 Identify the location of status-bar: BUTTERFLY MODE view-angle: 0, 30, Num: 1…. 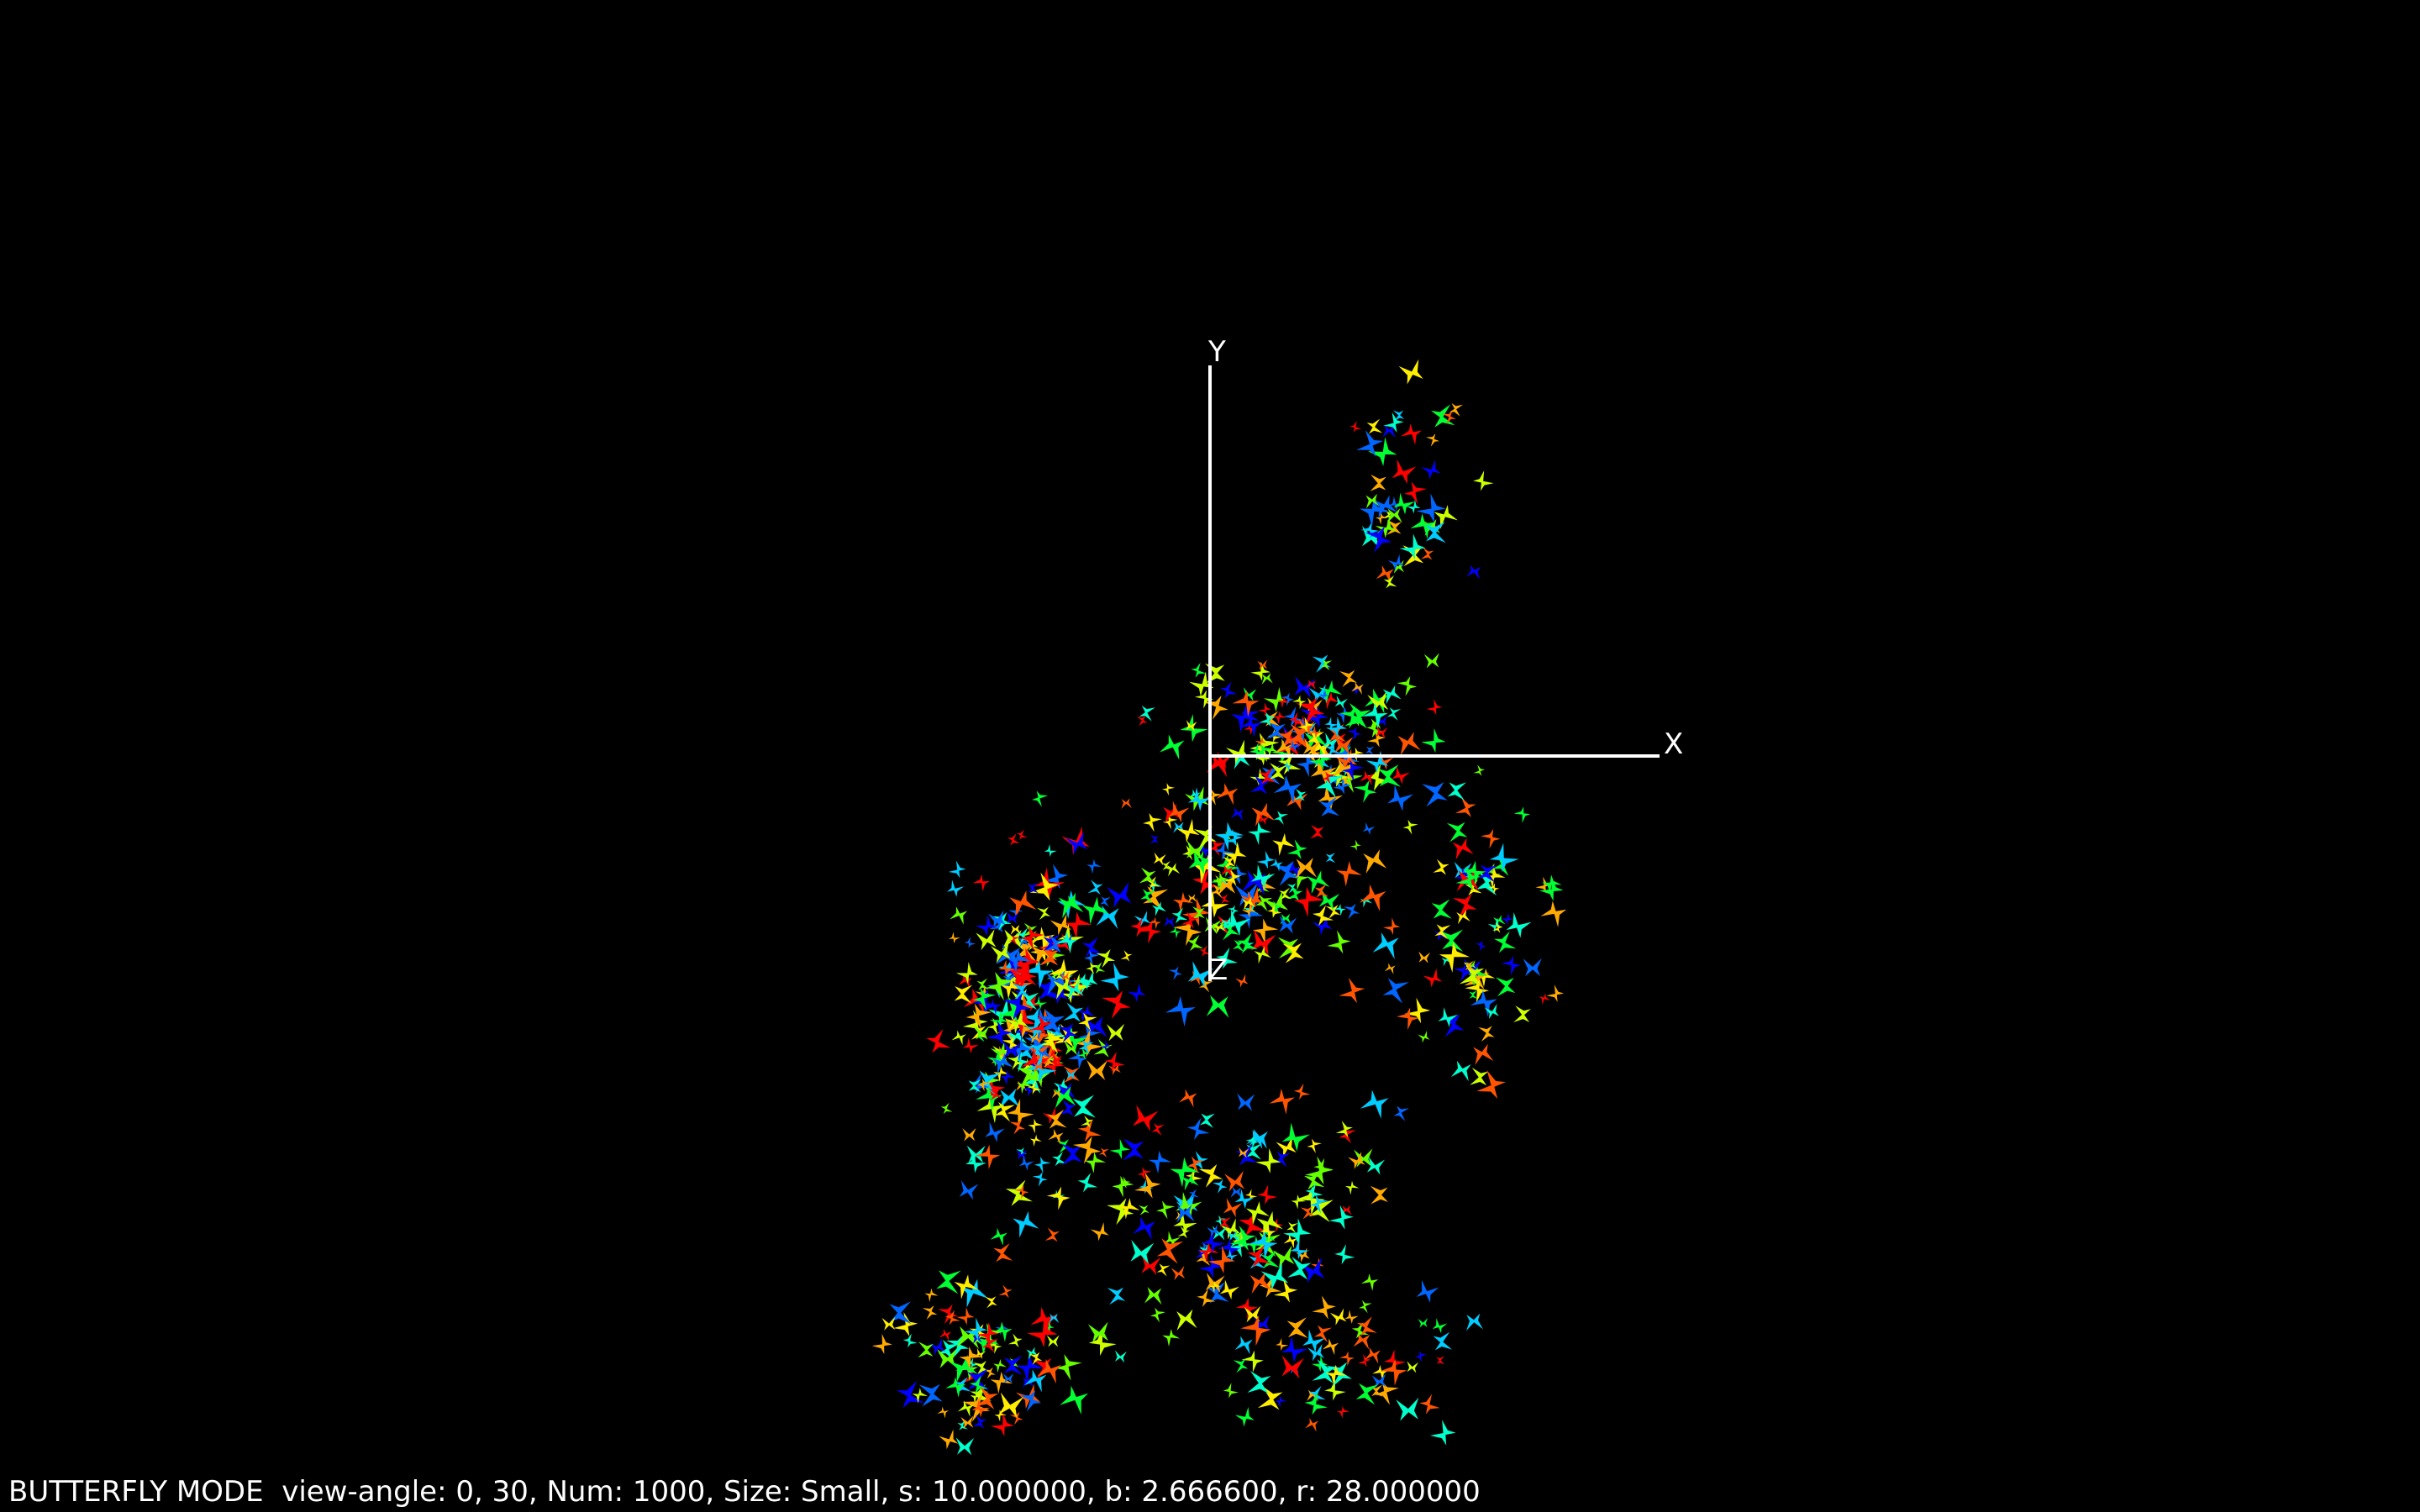
(744, 1492).